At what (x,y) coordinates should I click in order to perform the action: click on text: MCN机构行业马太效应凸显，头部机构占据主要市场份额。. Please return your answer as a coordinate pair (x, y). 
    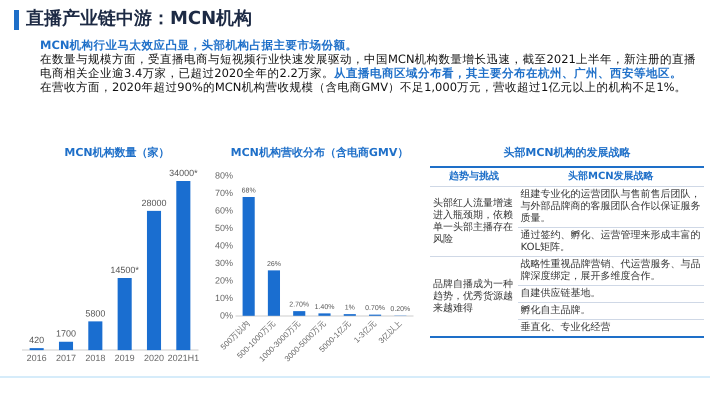
    Looking at the image, I should click on (199, 45).